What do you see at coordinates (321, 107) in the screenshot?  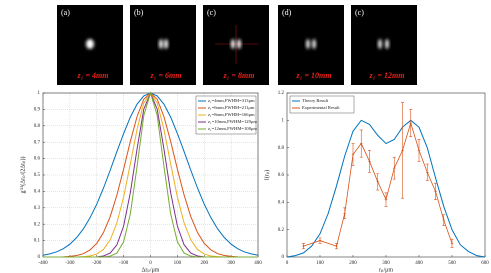 I see `legend-label: Experimental Result` at bounding box center [321, 107].